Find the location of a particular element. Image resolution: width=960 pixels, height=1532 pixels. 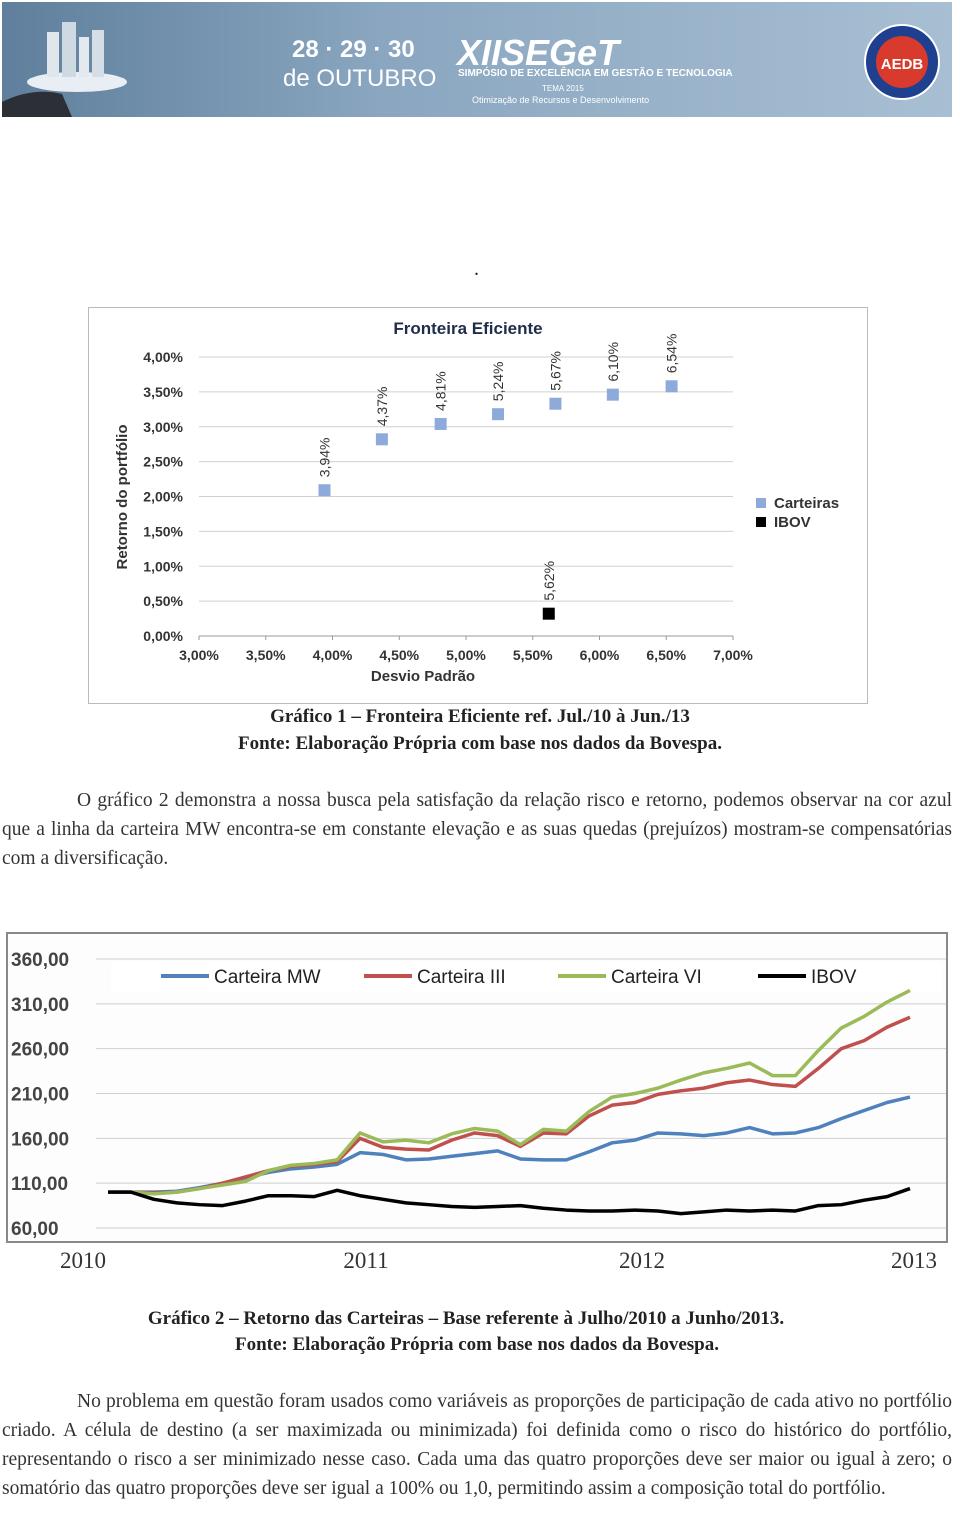

y-tick-label: 260,00 is located at coordinates (40, 1050).